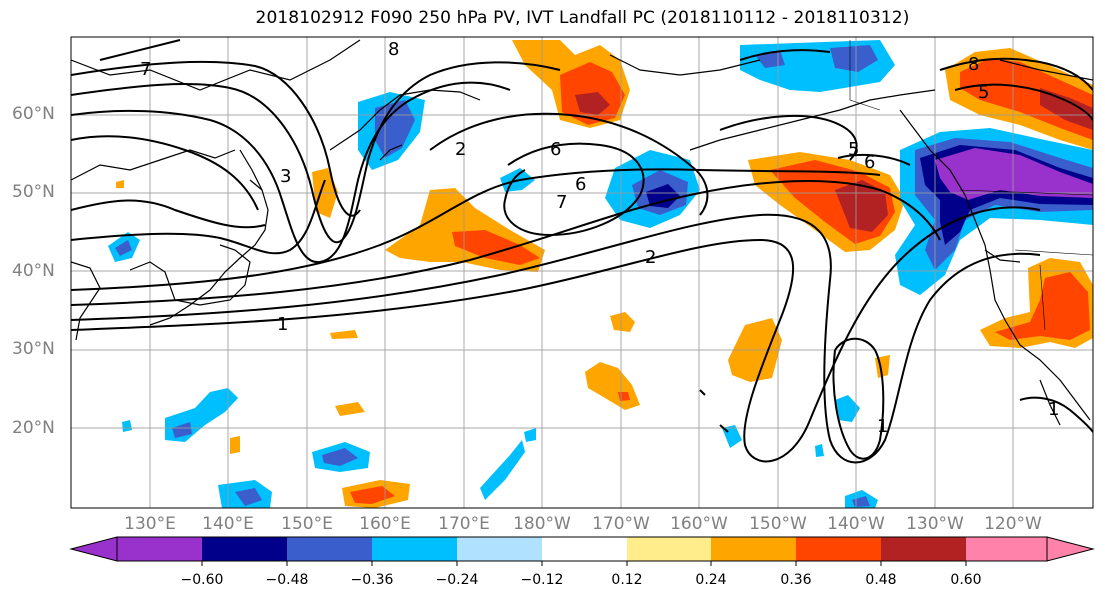 The width and height of the screenshot is (1105, 601). Describe the element at coordinates (778, 524) in the screenshot. I see `lon-label: 150°W` at that location.